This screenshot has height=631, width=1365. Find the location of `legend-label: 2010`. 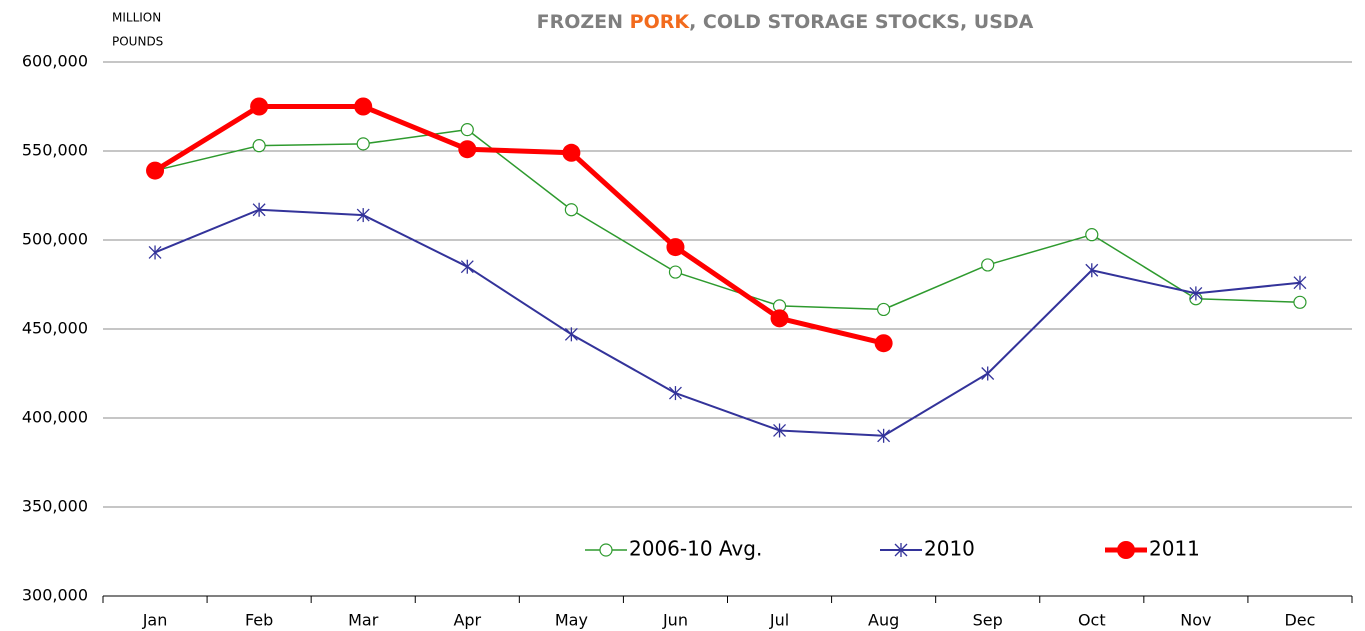

legend-label: 2010 is located at coordinates (949, 549).